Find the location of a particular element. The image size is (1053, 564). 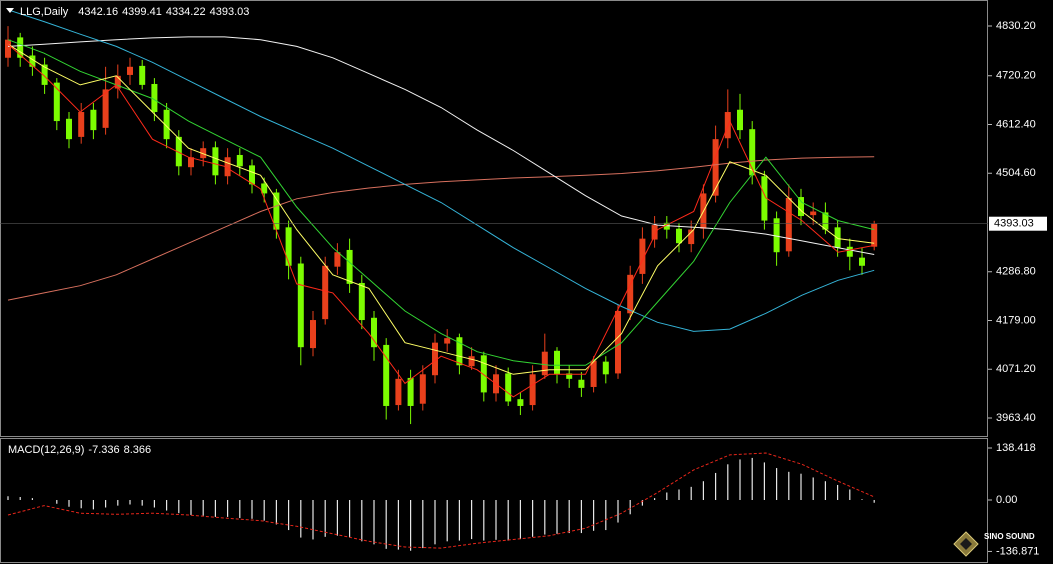

current-price-label: 4393.03 is located at coordinates (1014, 224).